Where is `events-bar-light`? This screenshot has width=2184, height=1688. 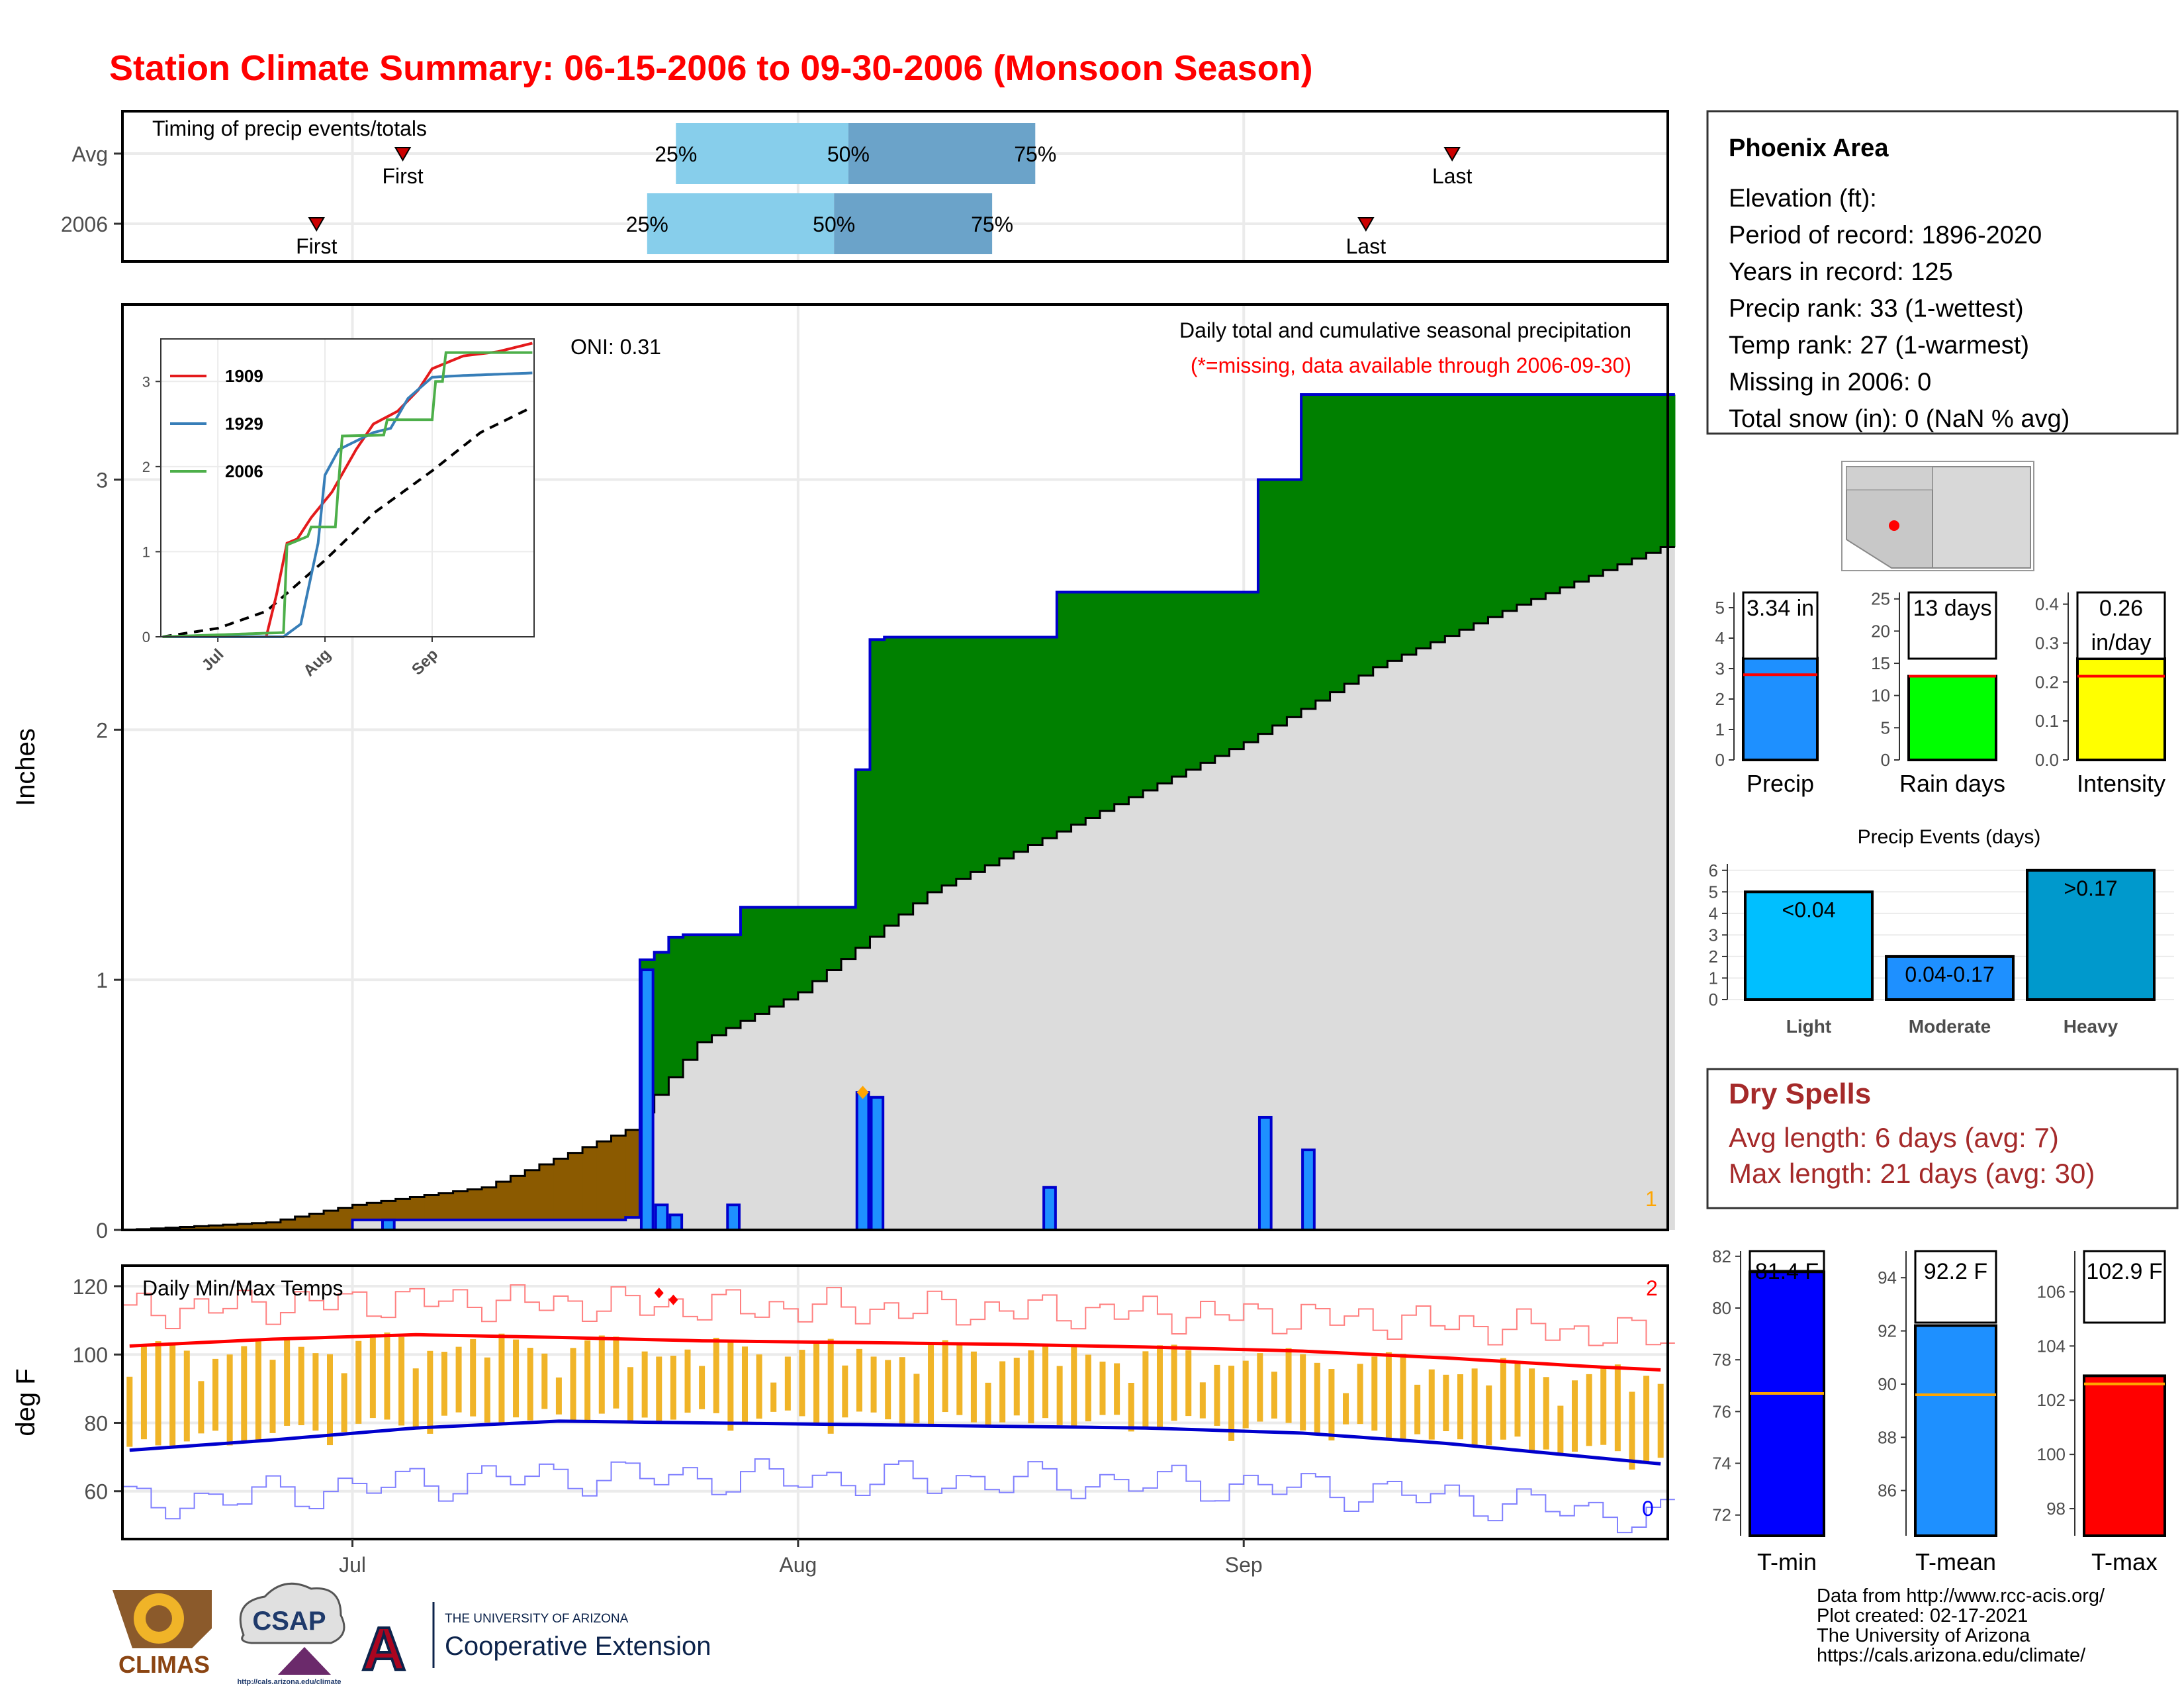
events-bar-light is located at coordinates (1809, 946).